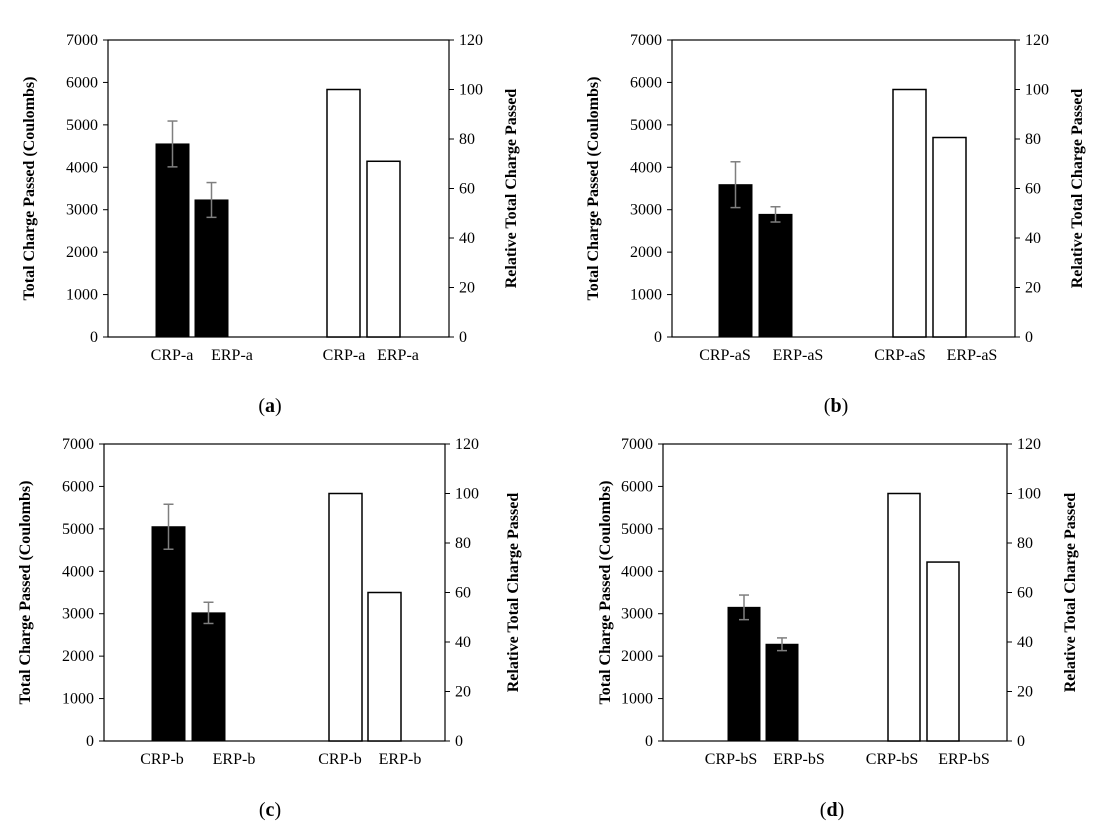  I want to click on panel-c-left-tick-label: 7000, so click(78, 444).